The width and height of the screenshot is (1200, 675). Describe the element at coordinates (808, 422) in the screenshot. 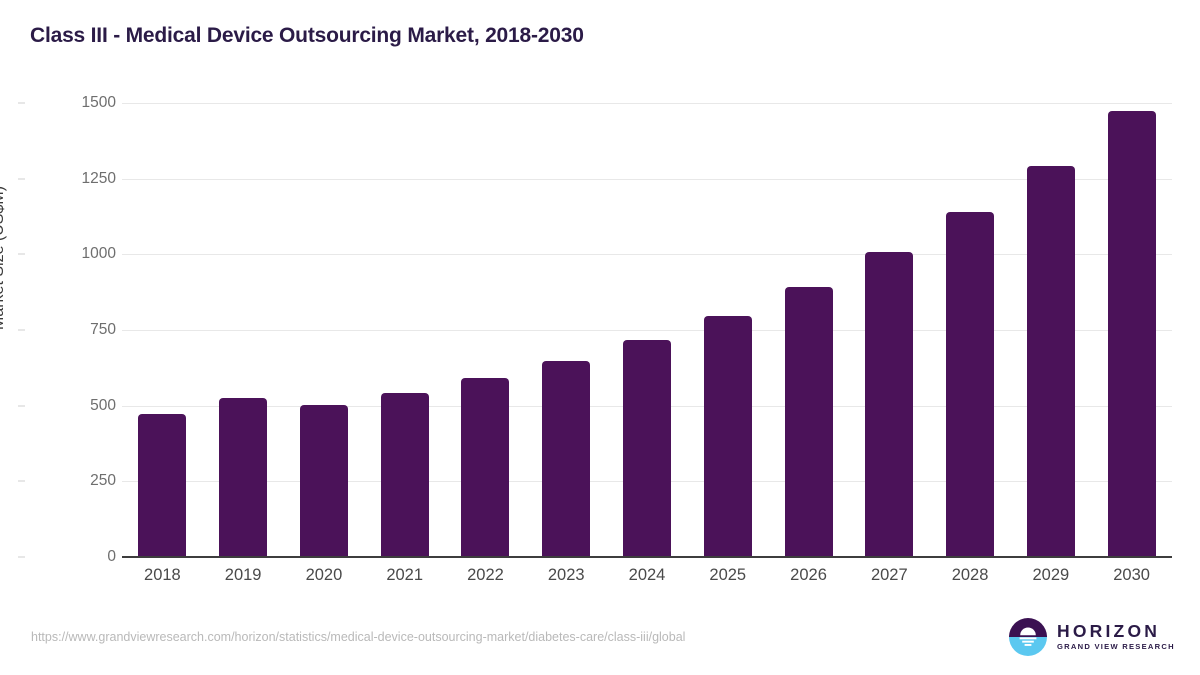

I see `bar-2026` at that location.